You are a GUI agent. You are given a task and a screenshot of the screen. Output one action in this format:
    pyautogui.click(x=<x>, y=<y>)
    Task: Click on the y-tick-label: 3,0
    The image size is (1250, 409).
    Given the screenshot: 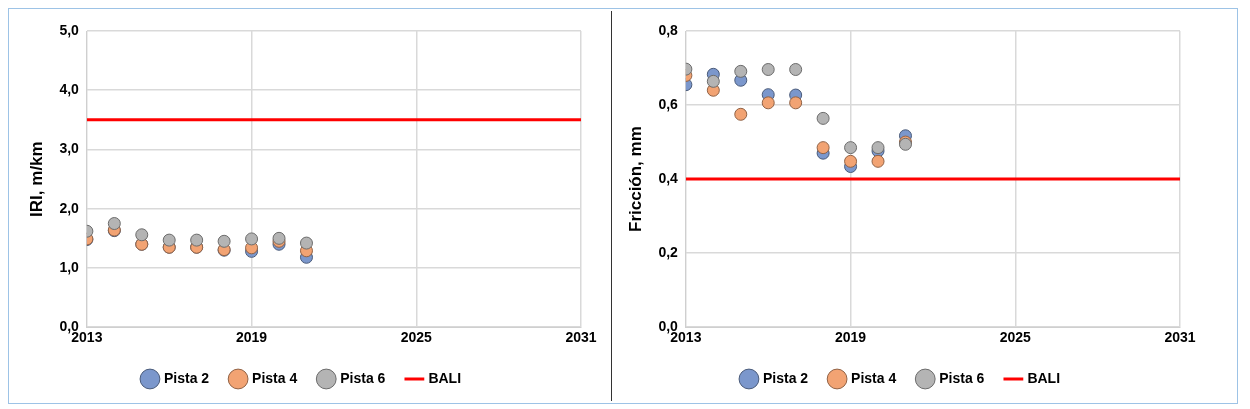 What is the action you would take?
    pyautogui.click(x=69, y=148)
    